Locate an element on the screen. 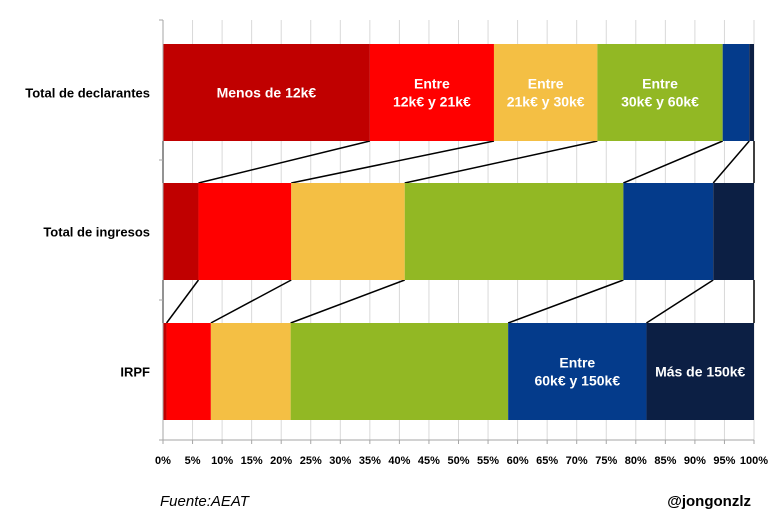 The image size is (777, 529). x-tick-label: 50% is located at coordinates (458, 461).